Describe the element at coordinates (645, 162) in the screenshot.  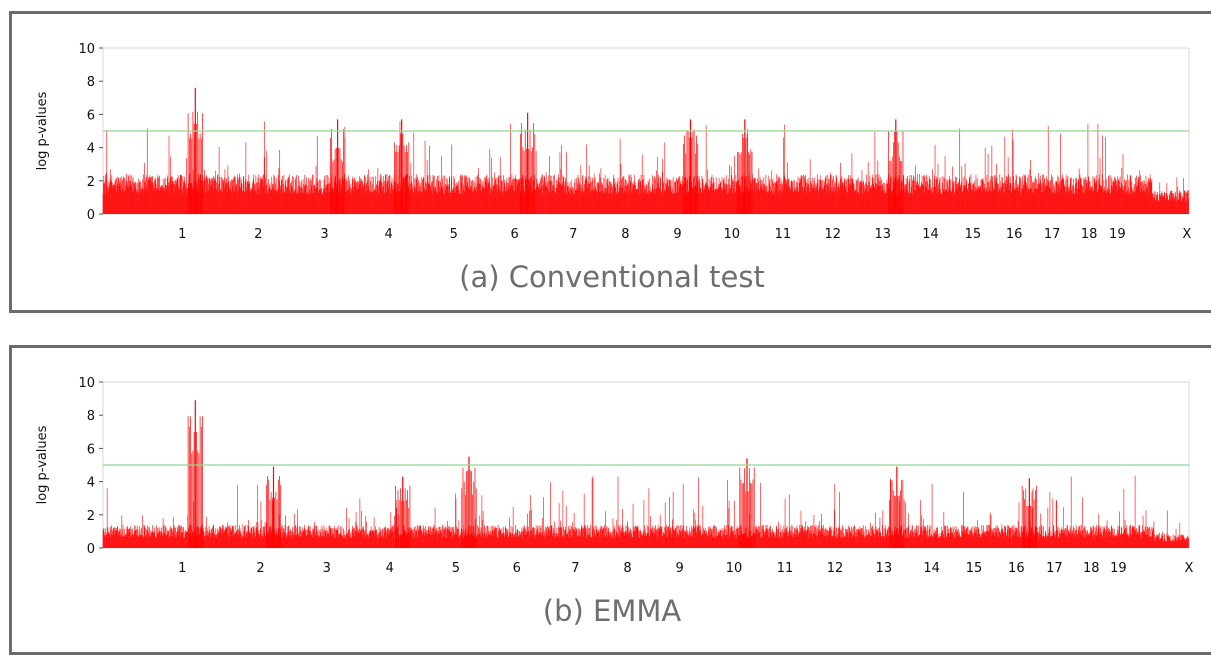
I see `signal-bars` at that location.